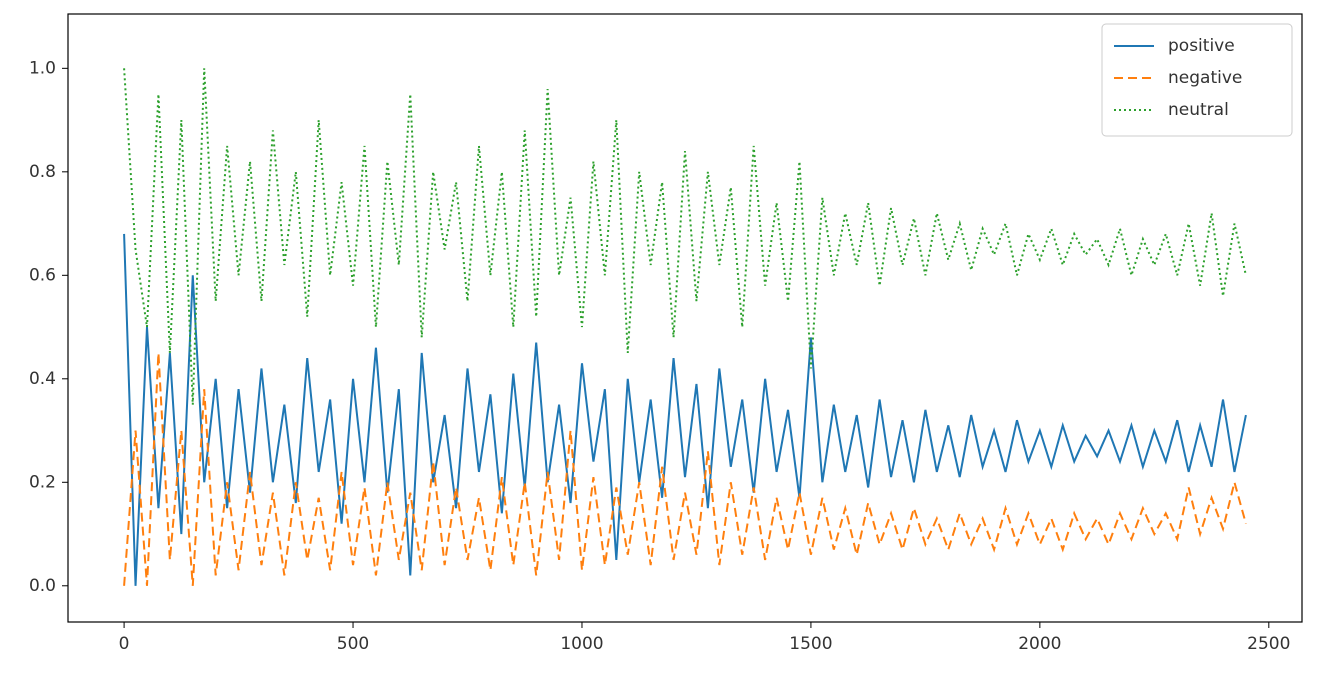  What do you see at coordinates (42, 68) in the screenshot?
I see `y-tick-label: 1.0` at bounding box center [42, 68].